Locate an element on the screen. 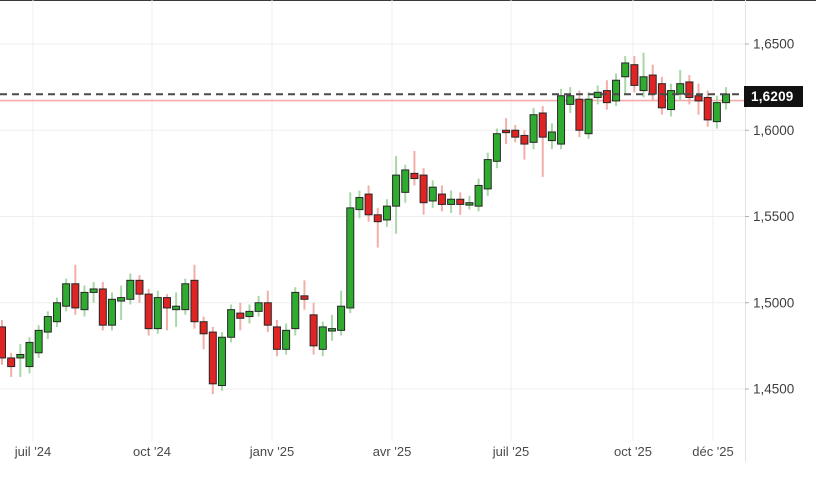 The image size is (816, 479). x-axis-label: juil '24 is located at coordinates (32, 451).